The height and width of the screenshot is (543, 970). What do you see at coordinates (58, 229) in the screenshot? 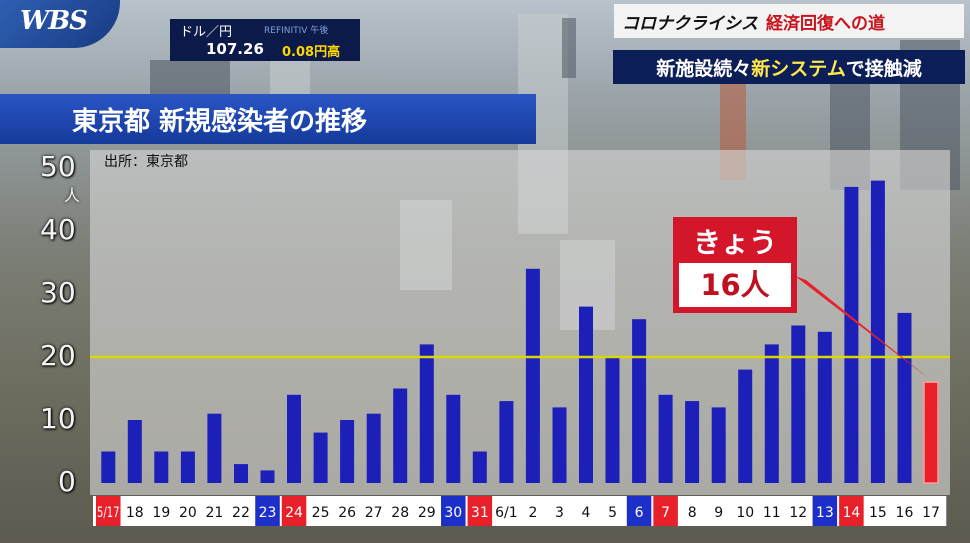
I see `y-tick-label: 40` at bounding box center [58, 229].